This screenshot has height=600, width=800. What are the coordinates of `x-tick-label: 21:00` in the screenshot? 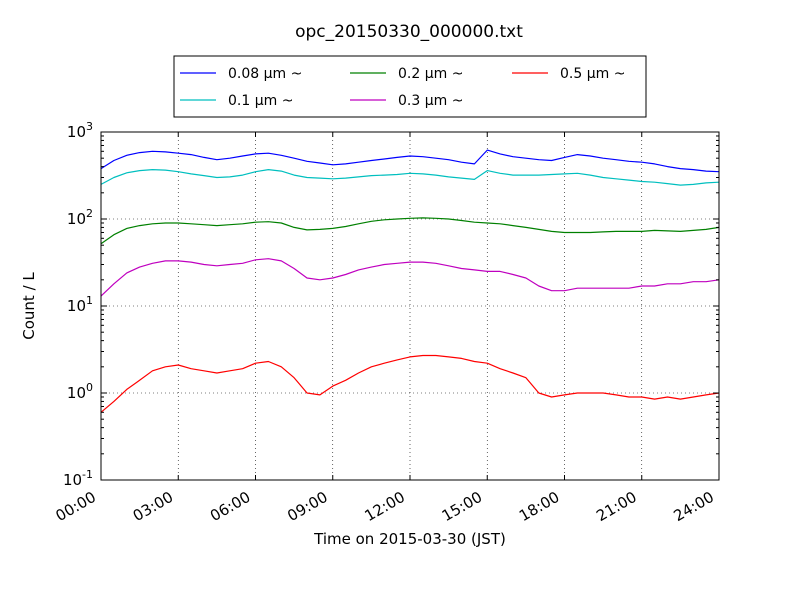 It's located at (616, 506).